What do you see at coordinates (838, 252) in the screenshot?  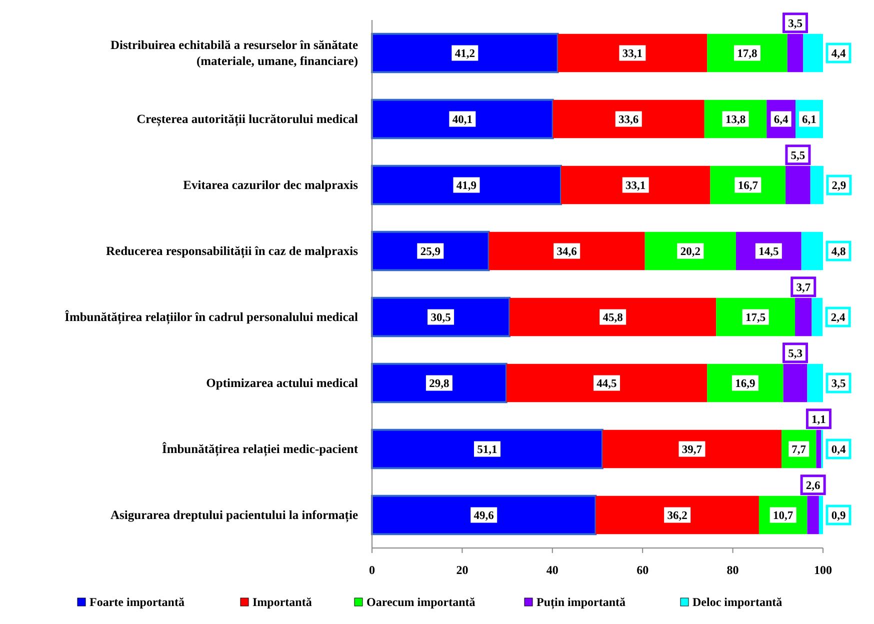 I see `data-label: 4,8` at bounding box center [838, 252].